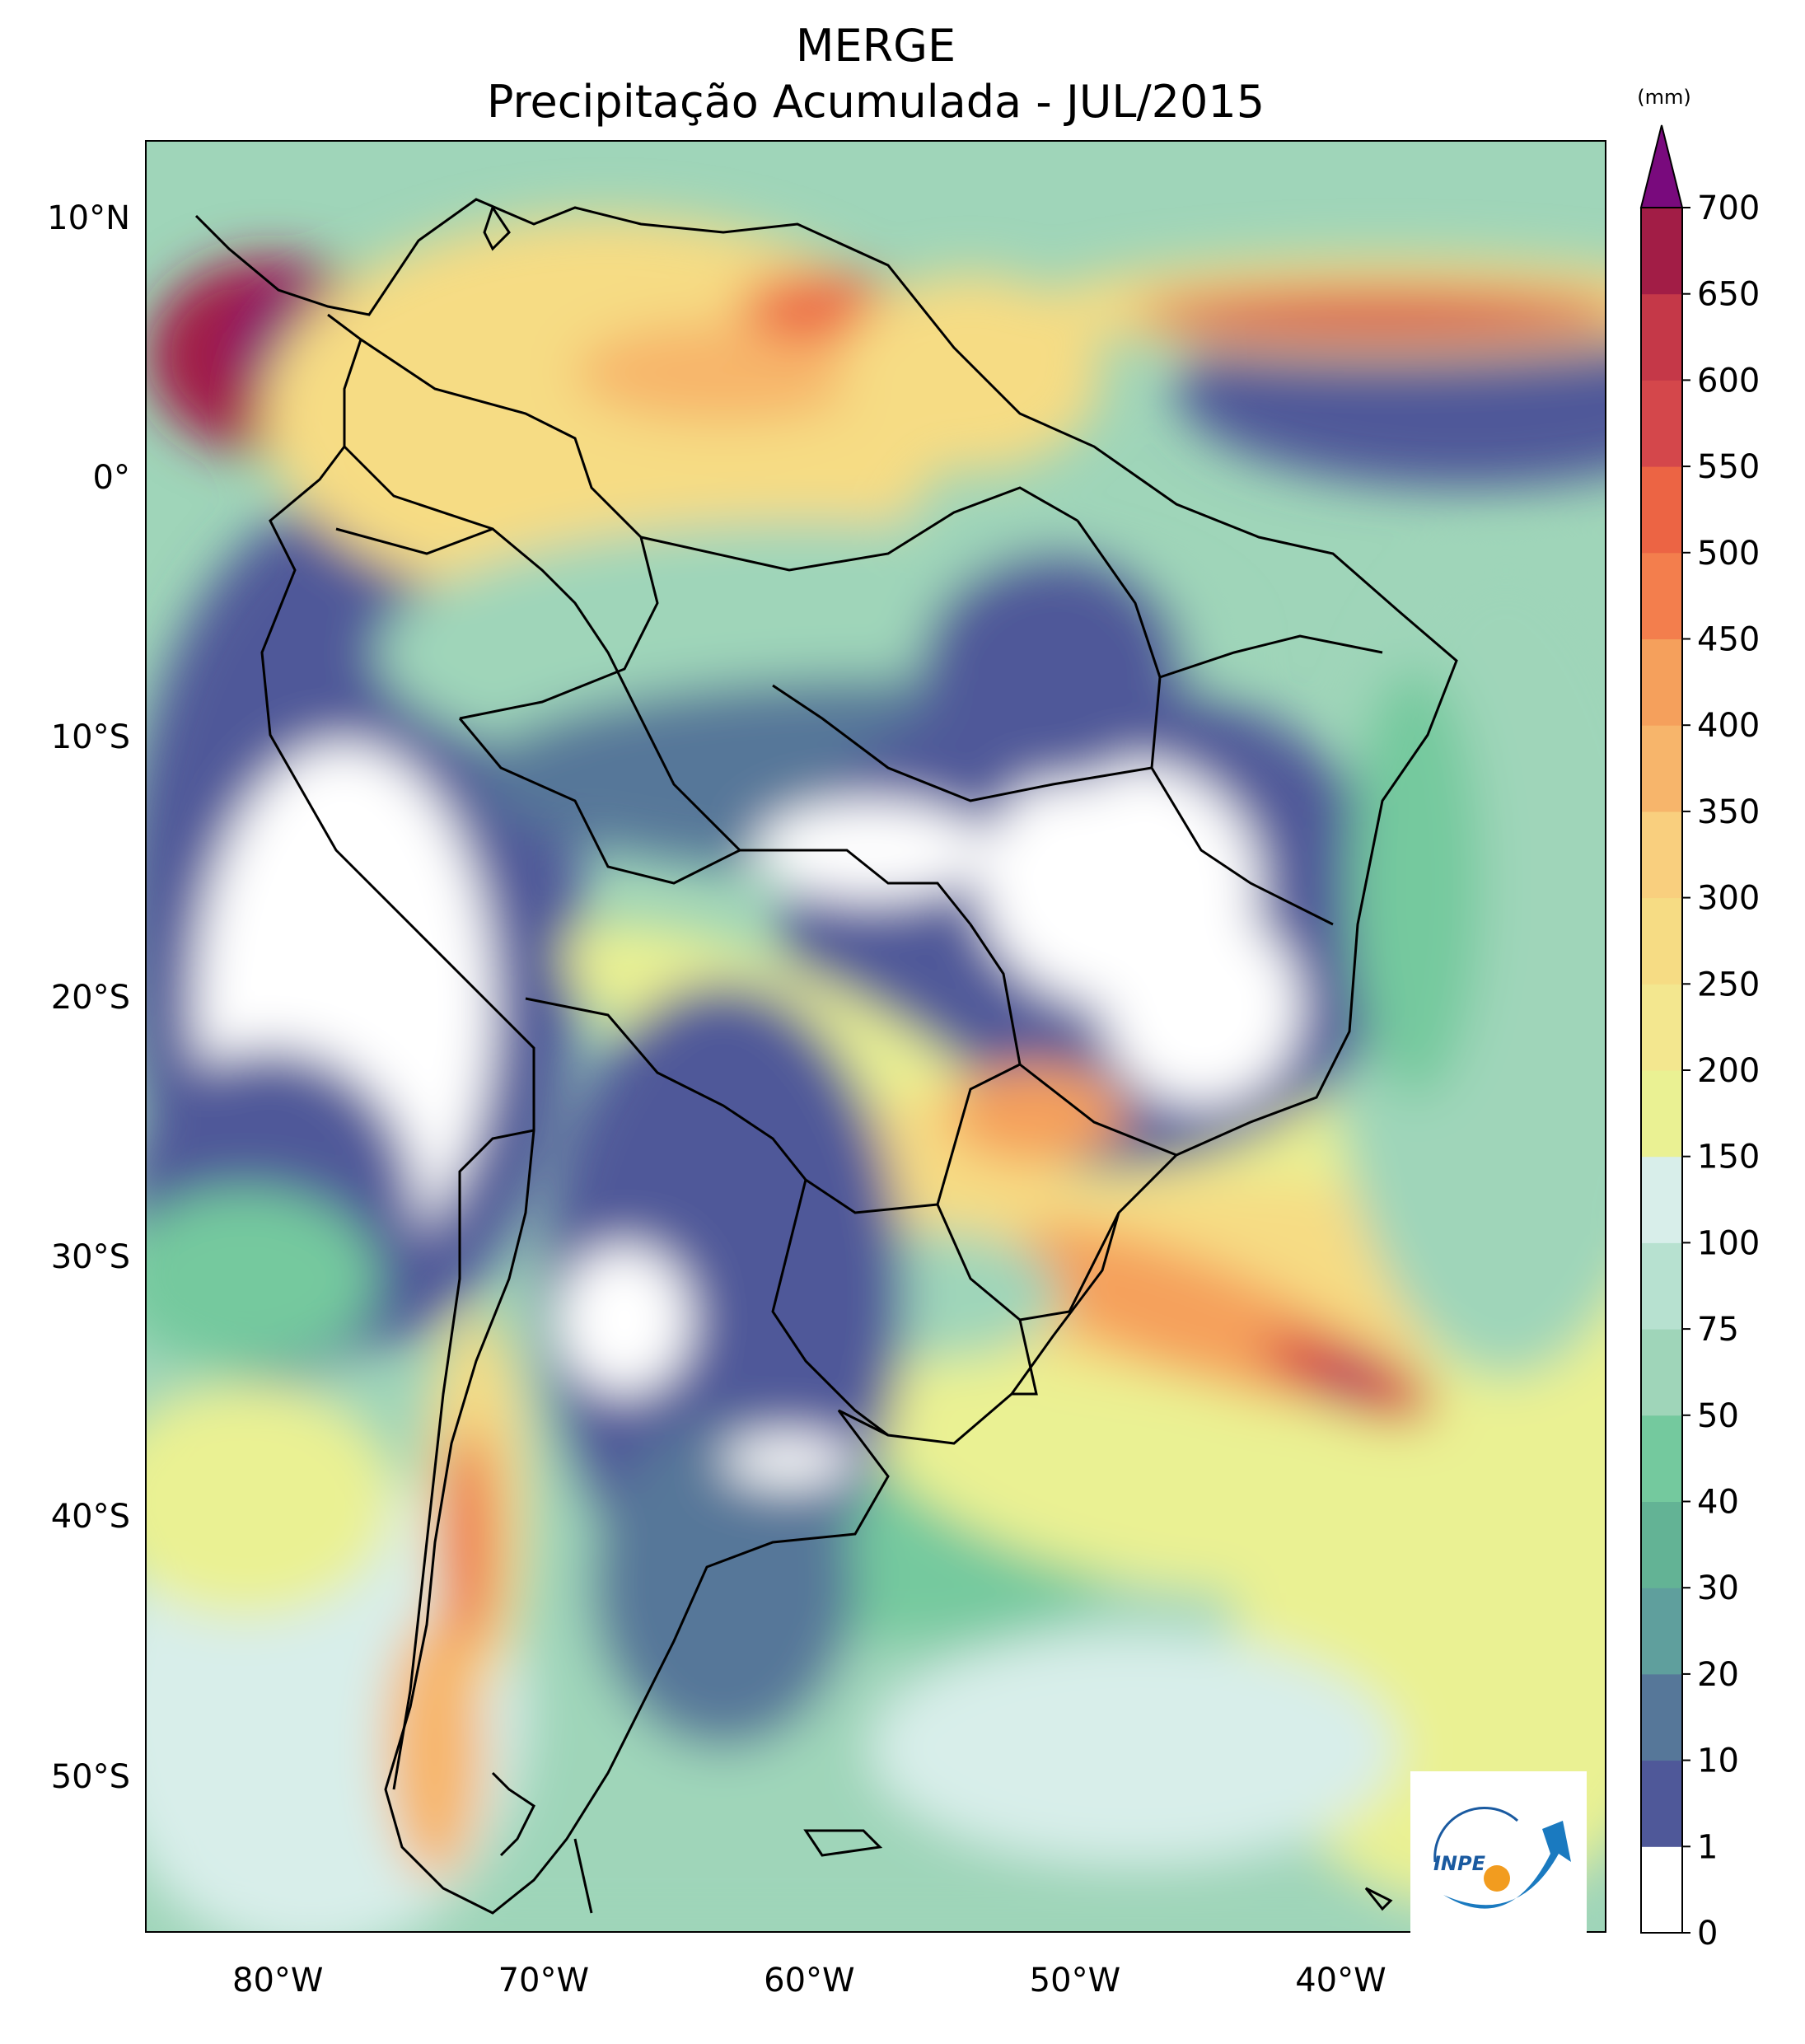  Describe the element at coordinates (544, 1981) in the screenshot. I see `lon-tick-label: 70°W` at that location.